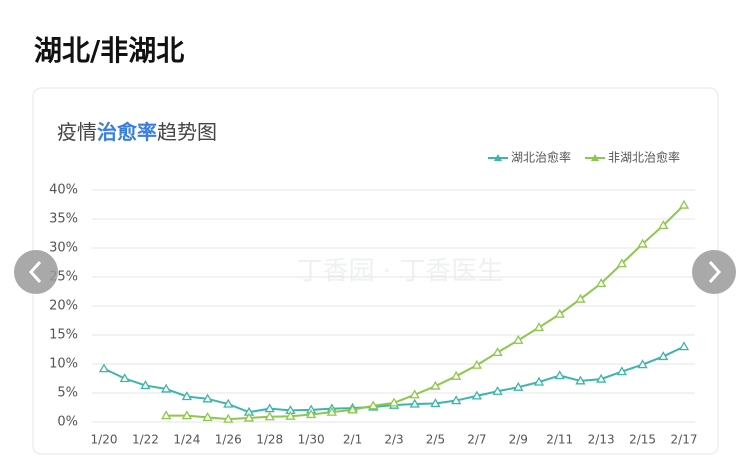  Describe the element at coordinates (311, 440) in the screenshot. I see `x-tick-label: 1/30` at that location.